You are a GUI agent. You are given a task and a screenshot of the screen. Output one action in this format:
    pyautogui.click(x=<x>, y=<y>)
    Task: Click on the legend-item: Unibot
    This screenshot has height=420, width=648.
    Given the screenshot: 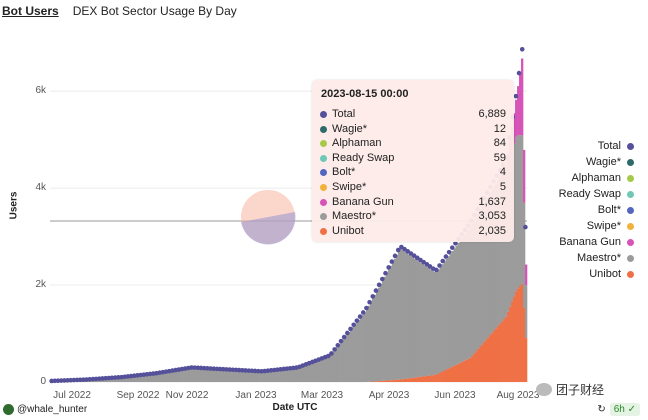 What is the action you would take?
    pyautogui.click(x=574, y=276)
    